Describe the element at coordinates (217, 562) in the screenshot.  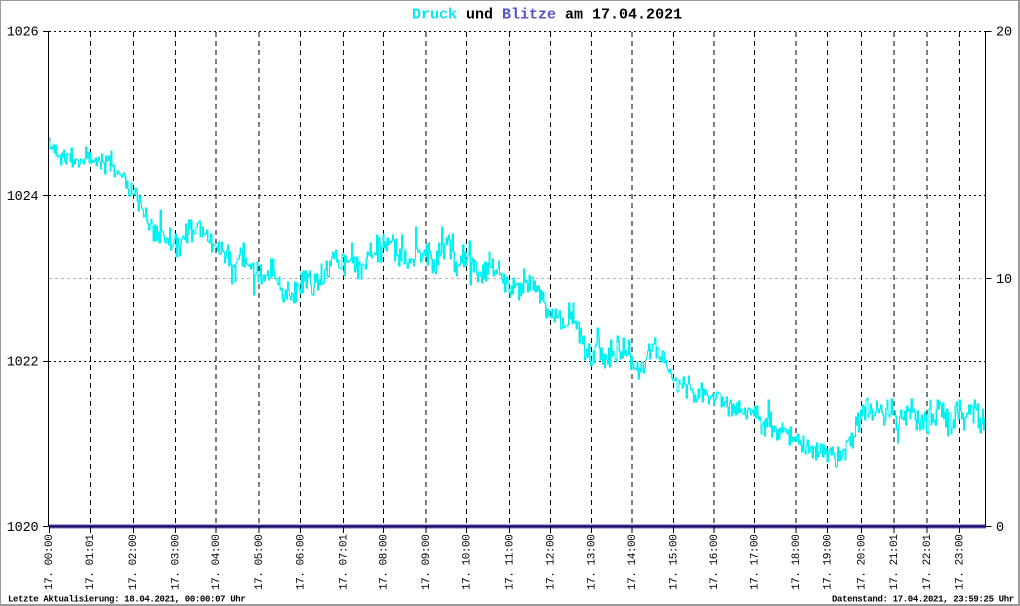
I see `svg-text: 17. 04:00` at that location.